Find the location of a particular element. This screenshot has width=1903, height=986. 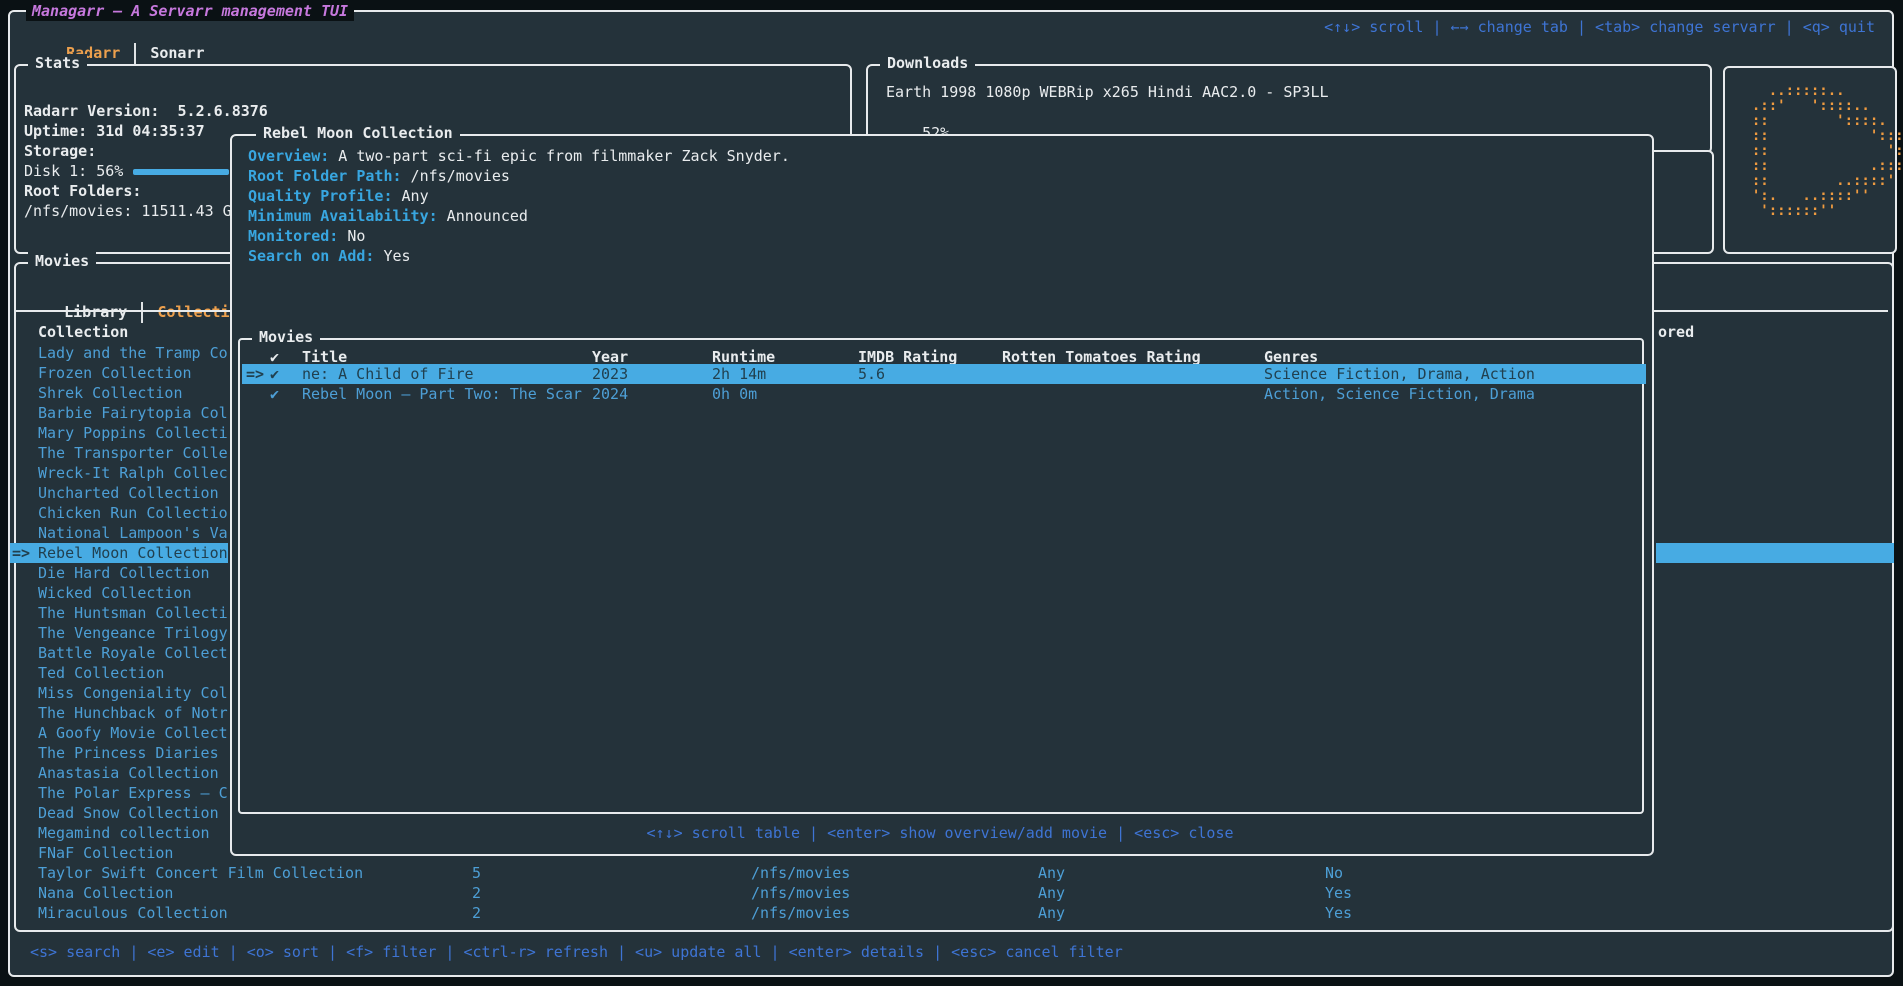

collection-row: Shrek Collection is located at coordinates (952, 393).